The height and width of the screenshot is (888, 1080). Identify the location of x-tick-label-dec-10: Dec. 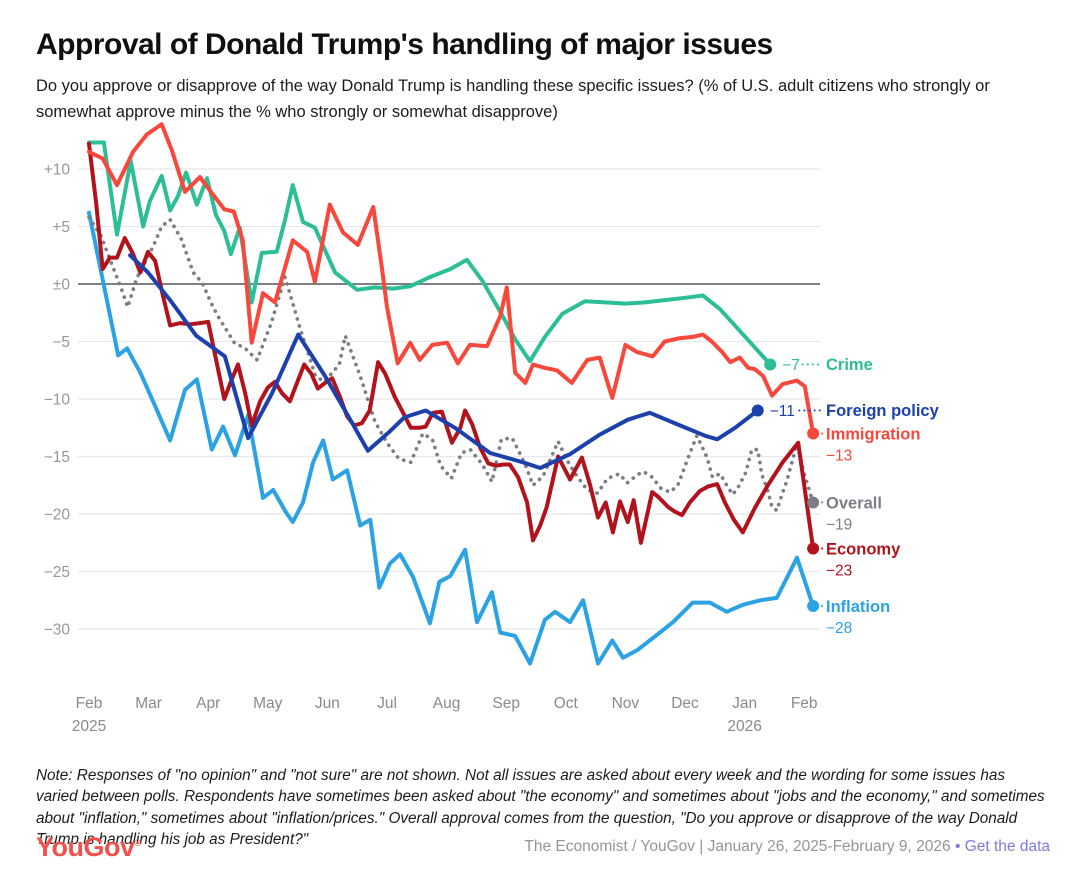
(685, 703).